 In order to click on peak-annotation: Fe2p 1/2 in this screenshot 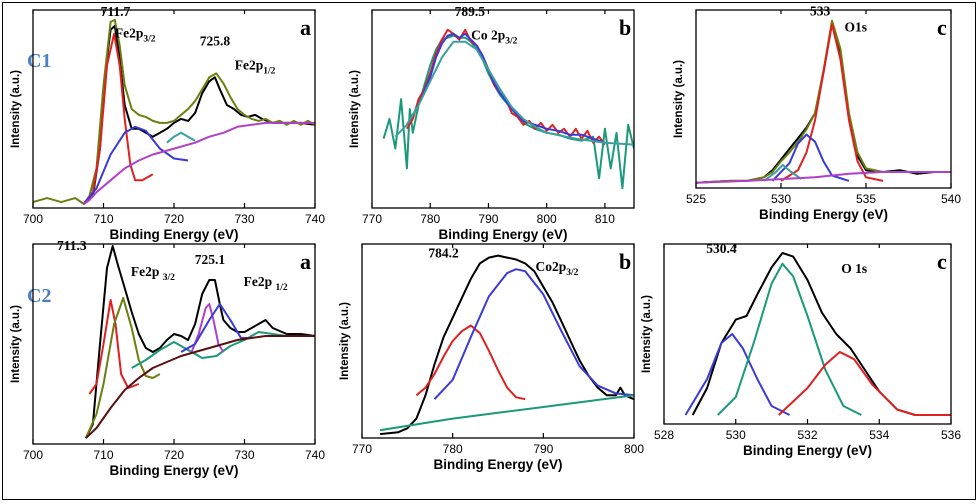, I will do `click(266, 283)`.